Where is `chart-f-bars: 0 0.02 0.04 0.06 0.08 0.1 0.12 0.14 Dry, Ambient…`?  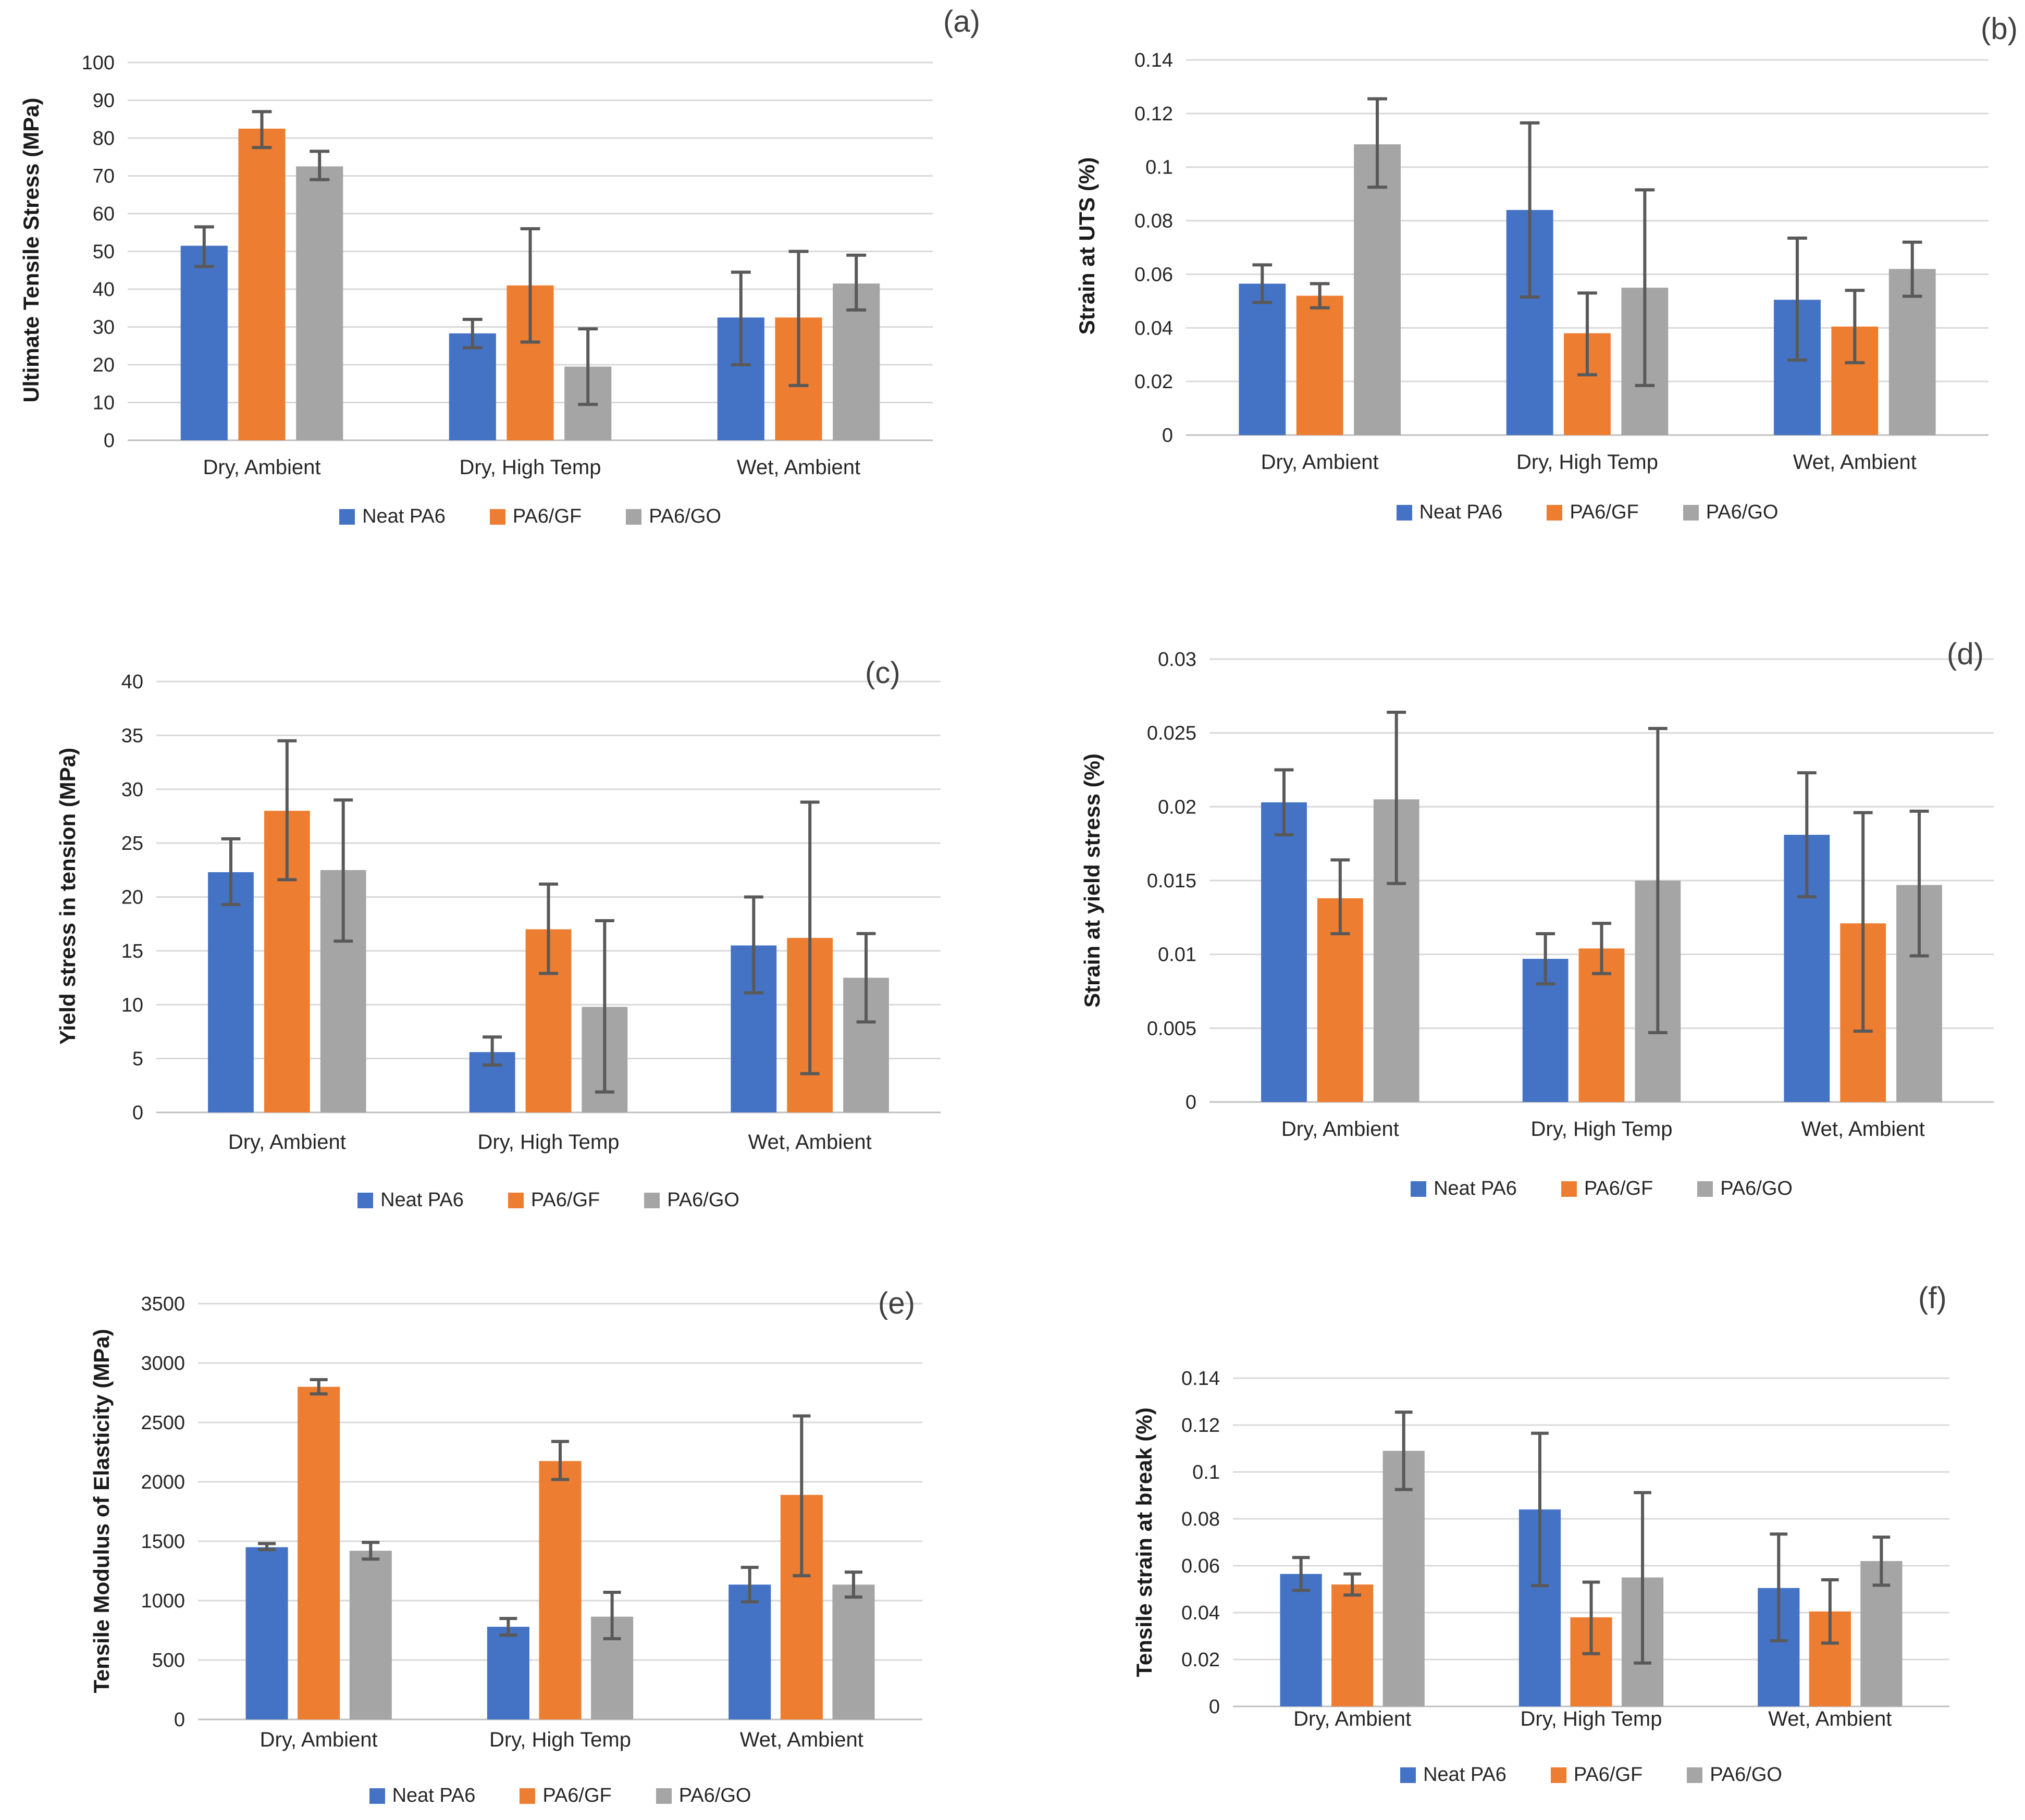 chart-f-bars: 0 0.02 0.04 0.06 0.08 0.1 0.12 0.14 Dry, Ambient… is located at coordinates (1565, 1549).